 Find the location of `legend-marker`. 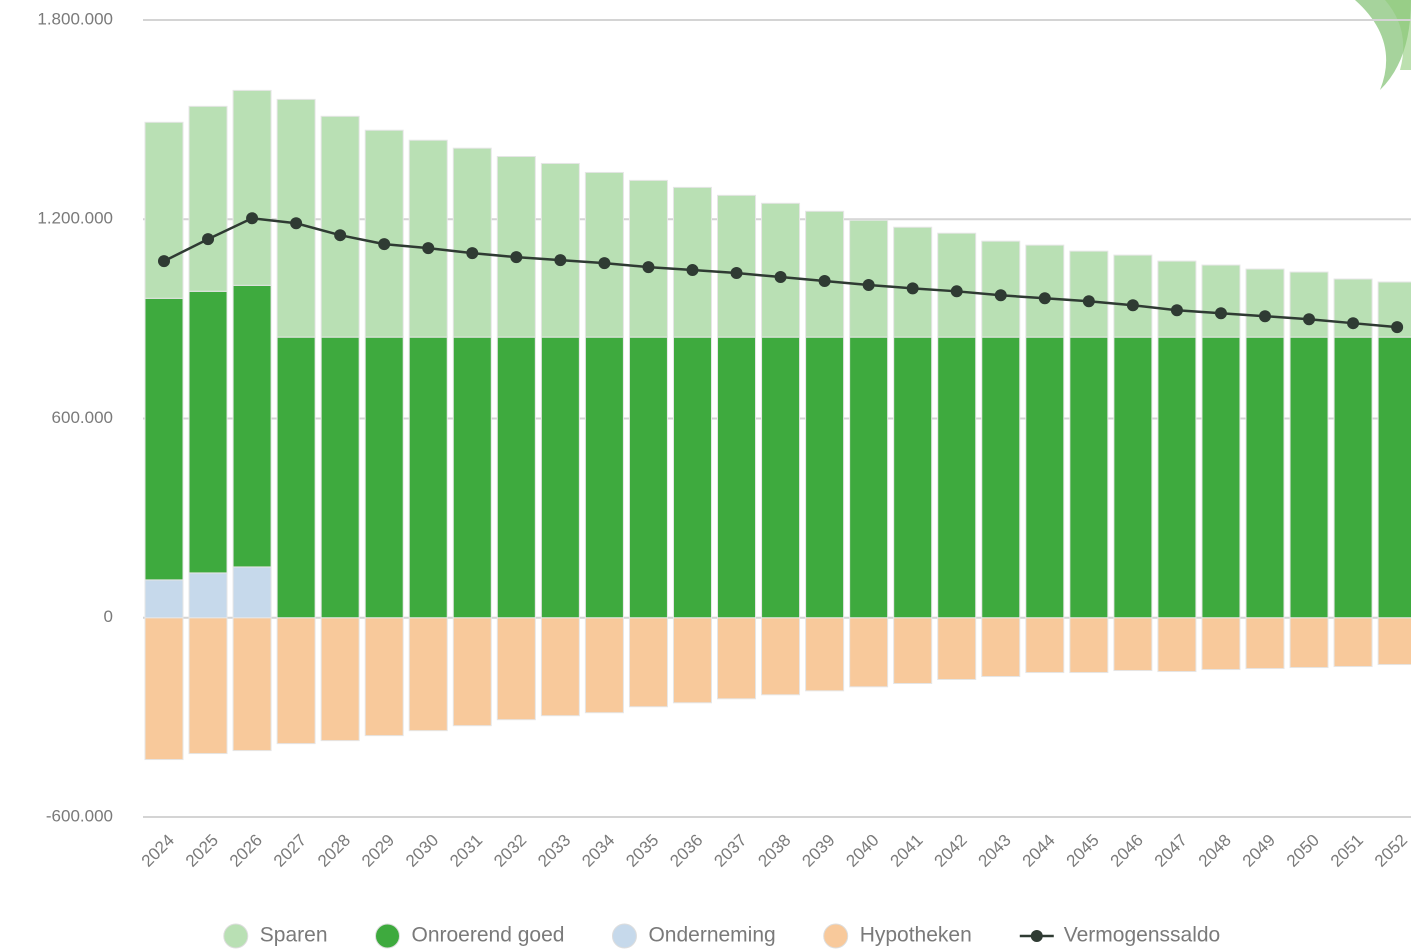

legend-marker is located at coordinates (1036, 936).